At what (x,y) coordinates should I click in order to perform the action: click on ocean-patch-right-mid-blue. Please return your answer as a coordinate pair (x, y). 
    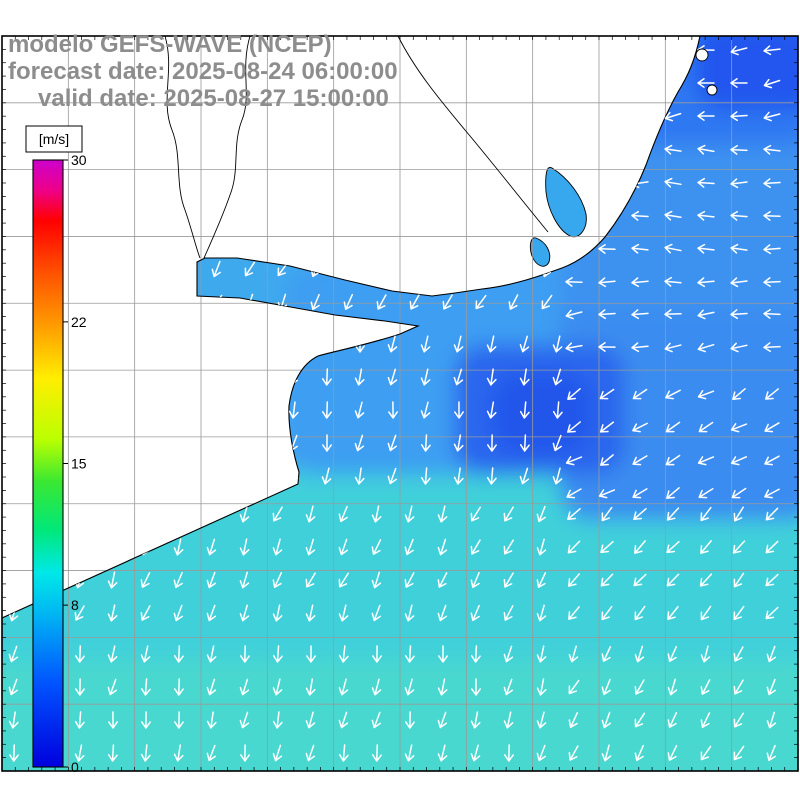
    Looking at the image, I should click on (679, 405).